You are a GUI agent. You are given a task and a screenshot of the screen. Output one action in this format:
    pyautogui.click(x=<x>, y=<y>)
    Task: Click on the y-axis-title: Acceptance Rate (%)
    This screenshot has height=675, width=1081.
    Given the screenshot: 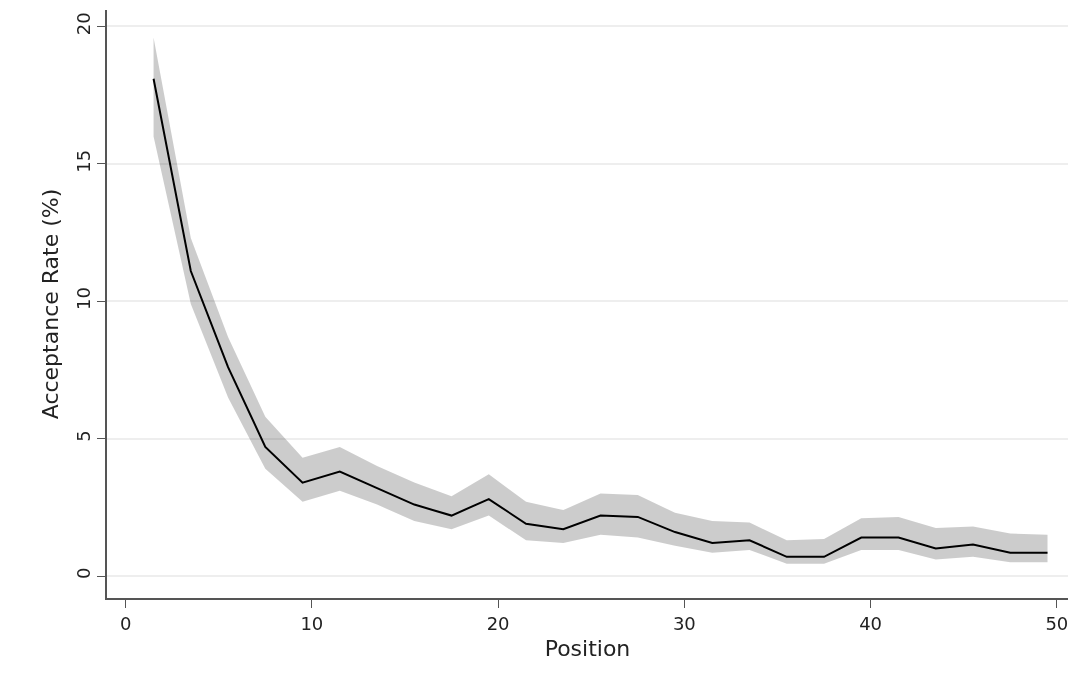 What is the action you would take?
    pyautogui.click(x=51, y=304)
    